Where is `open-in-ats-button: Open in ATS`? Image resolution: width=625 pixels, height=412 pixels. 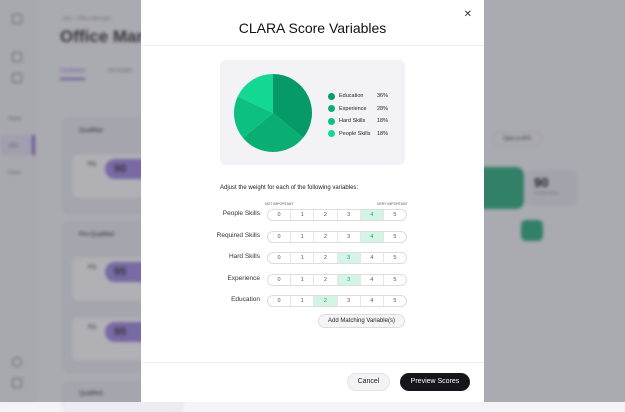
open-in-ats-button: Open in ATS is located at coordinates (517, 139).